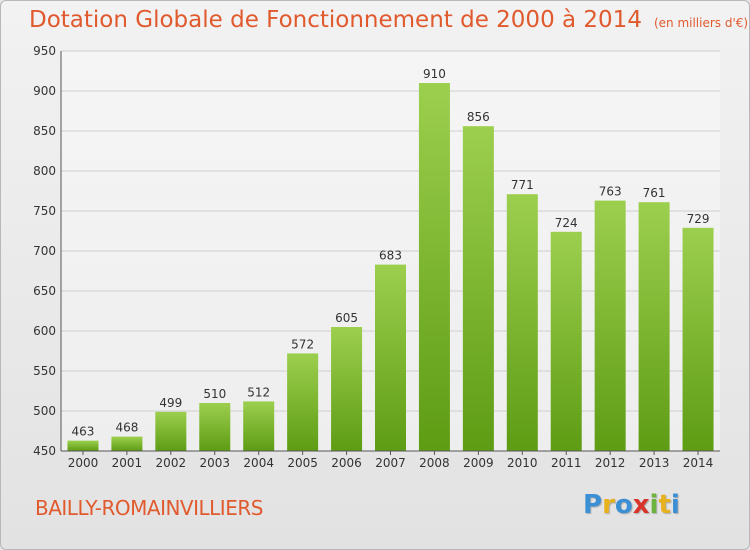  What do you see at coordinates (171, 431) in the screenshot?
I see `bar-2002` at bounding box center [171, 431].